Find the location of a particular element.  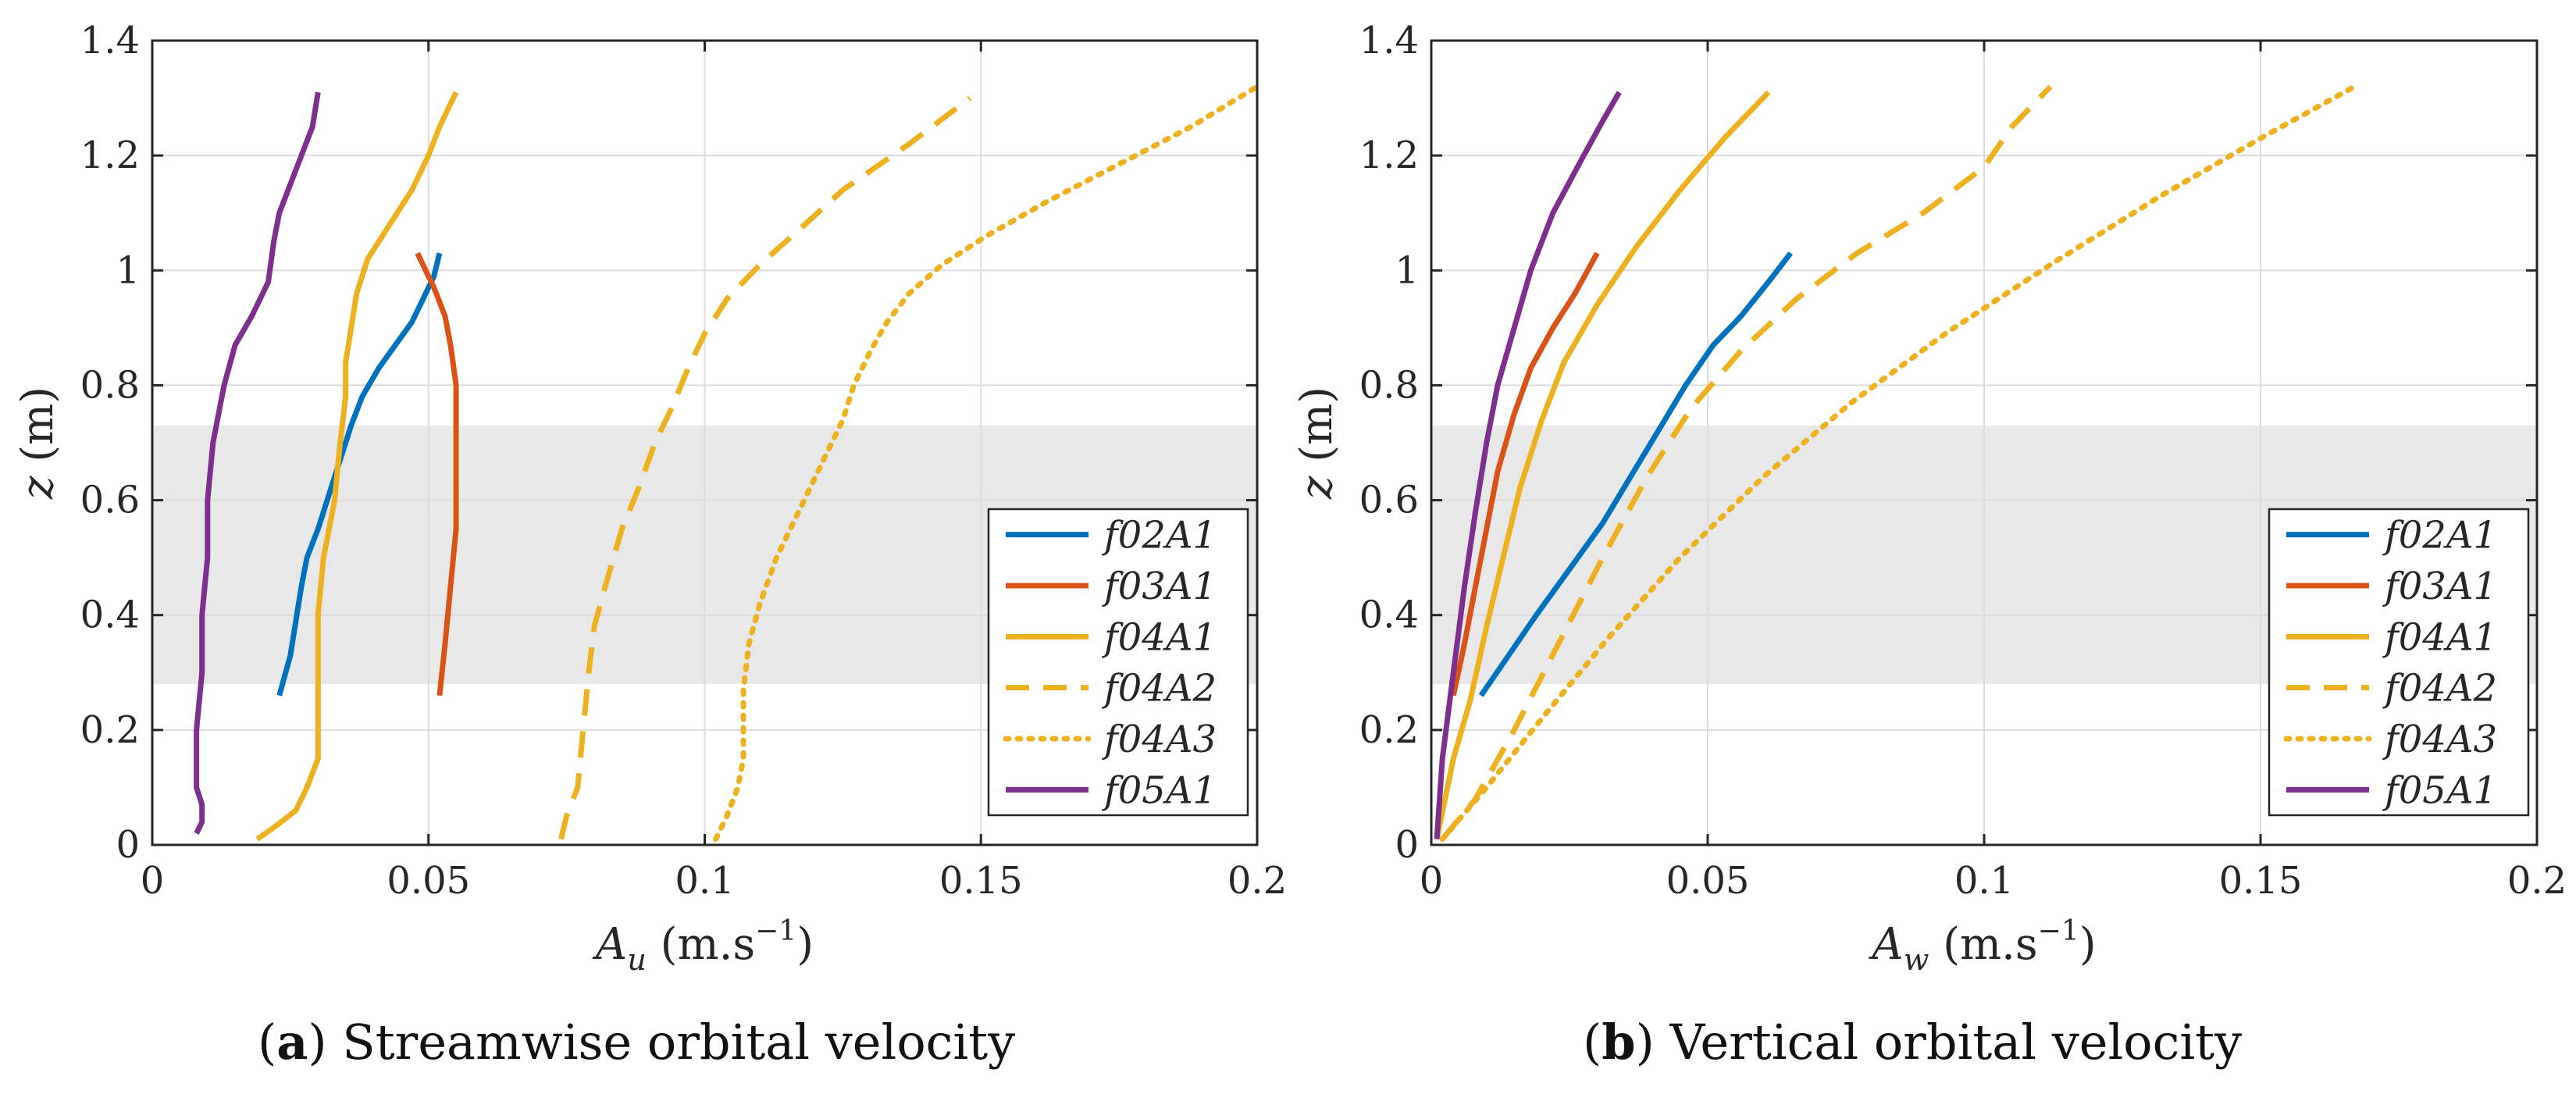

caption-a-tag: a is located at coordinates (292, 1042).